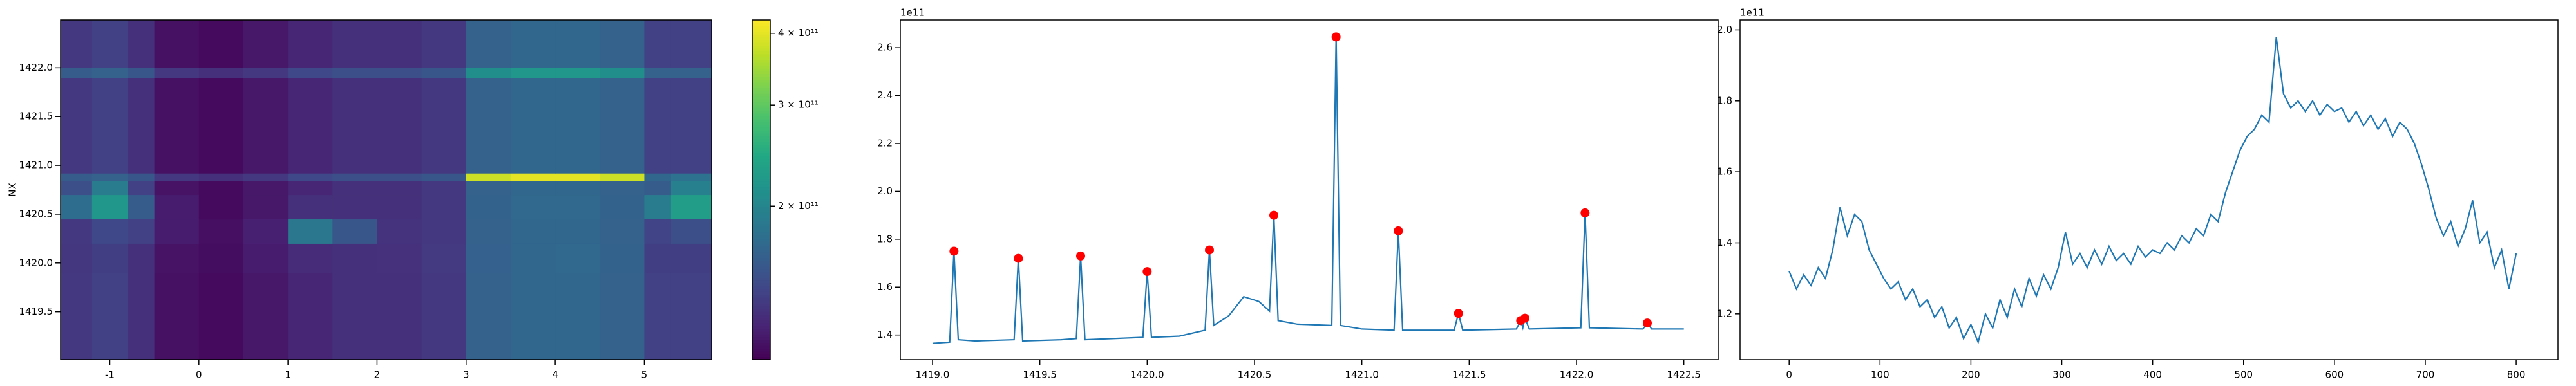 This screenshot has width=2576, height=386. Describe the element at coordinates (2516, 375) in the screenshot. I see `x-tick-label: 800` at that location.